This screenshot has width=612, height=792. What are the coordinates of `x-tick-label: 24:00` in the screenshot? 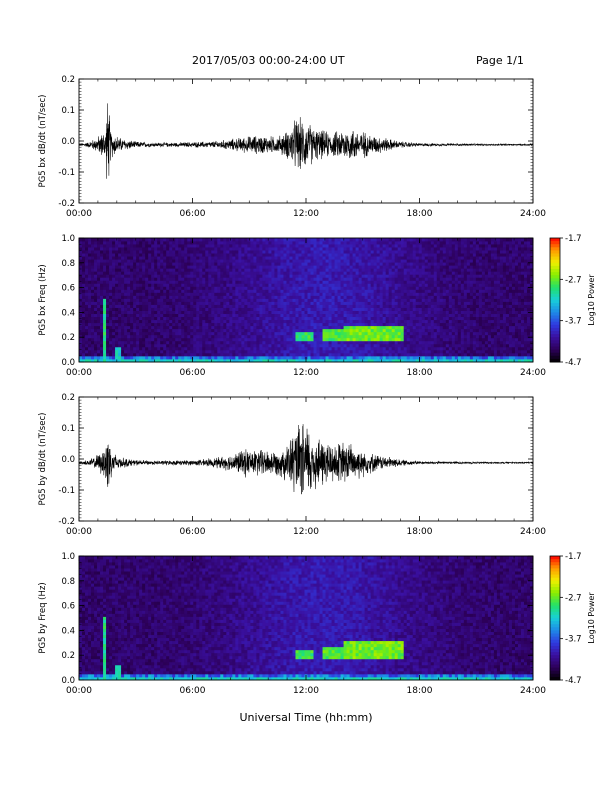 It's located at (533, 214).